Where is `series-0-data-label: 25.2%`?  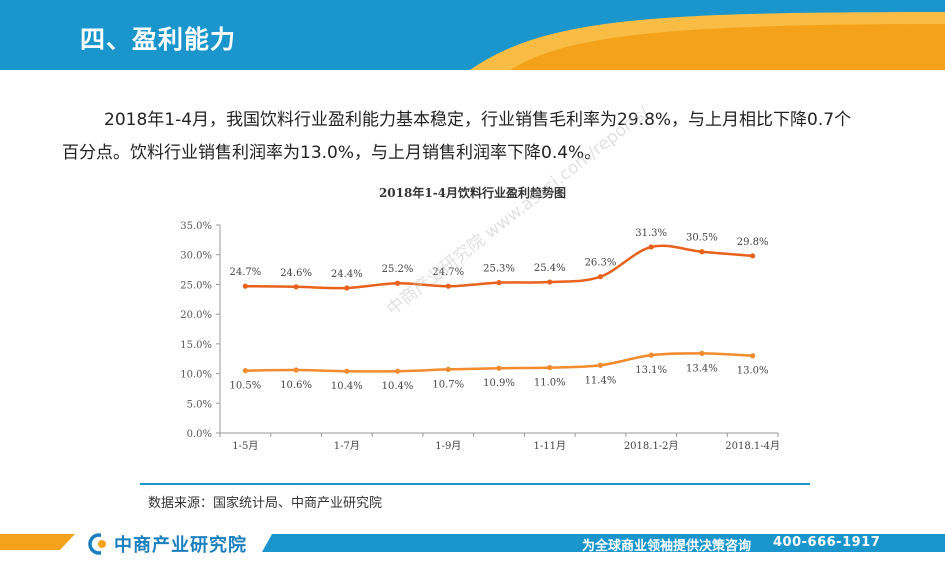 series-0-data-label: 25.2% is located at coordinates (398, 269).